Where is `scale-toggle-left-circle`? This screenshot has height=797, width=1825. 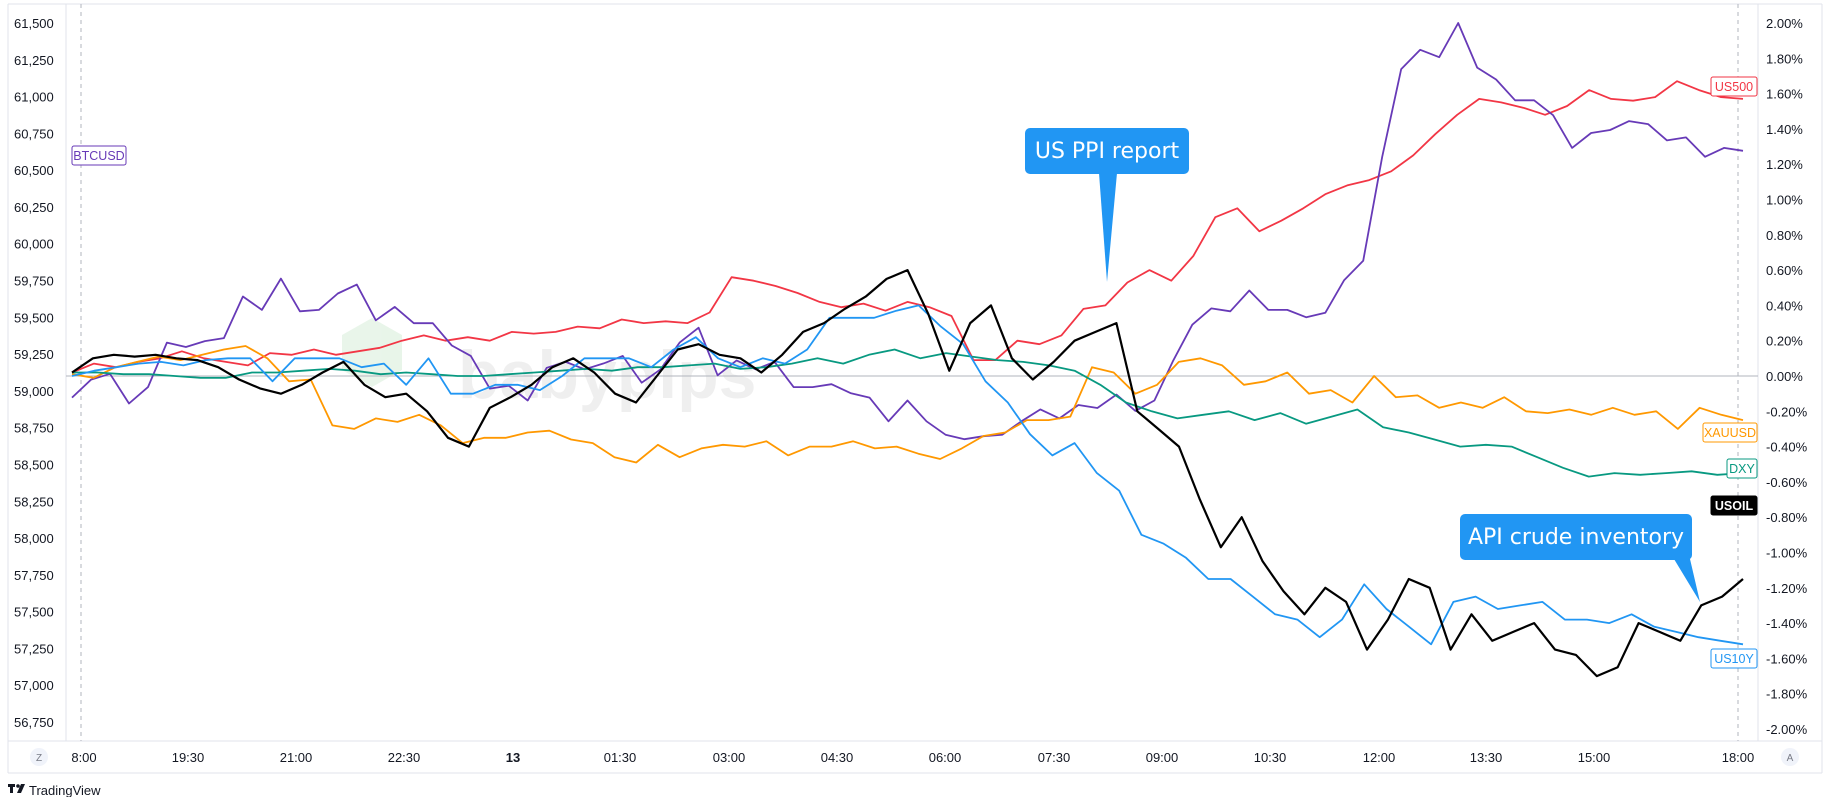
scale-toggle-left-circle is located at coordinates (39, 757).